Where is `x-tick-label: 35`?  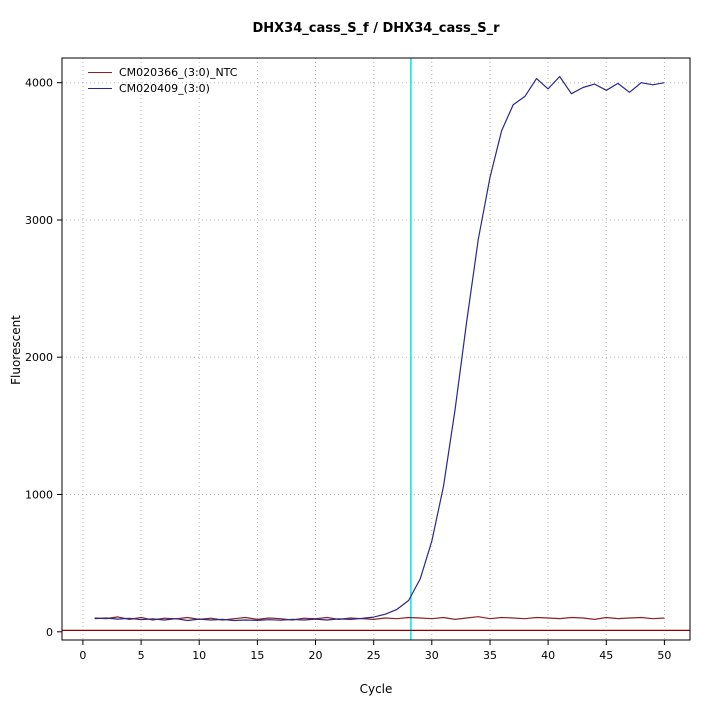 x-tick-label: 35 is located at coordinates (490, 655).